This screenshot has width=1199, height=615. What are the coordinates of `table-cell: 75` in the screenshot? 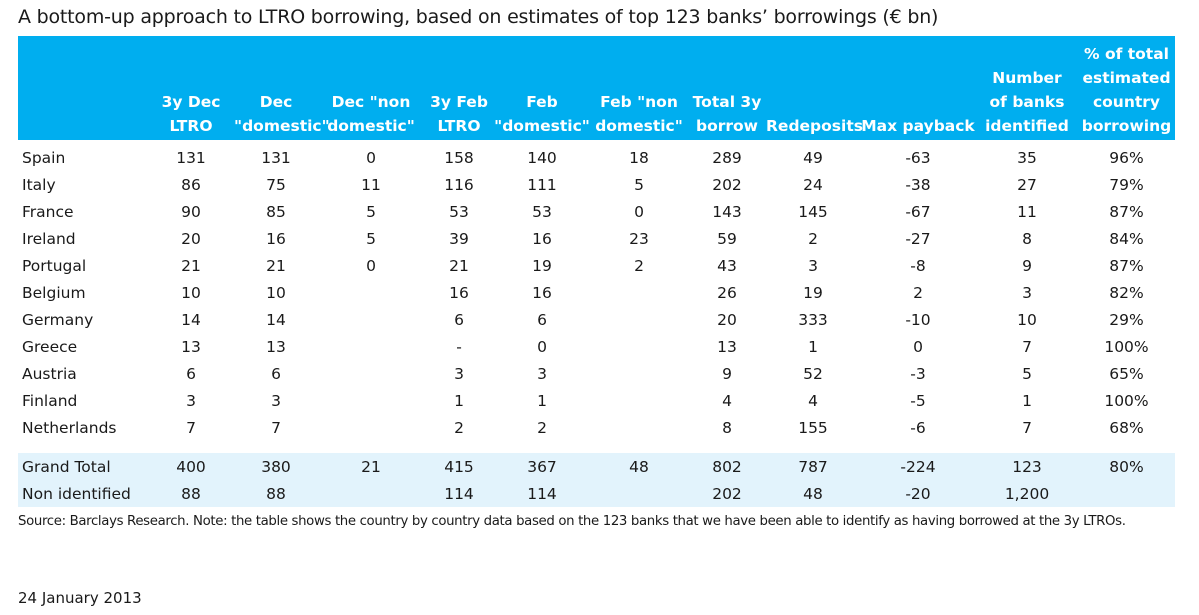 It's located at (276, 184).